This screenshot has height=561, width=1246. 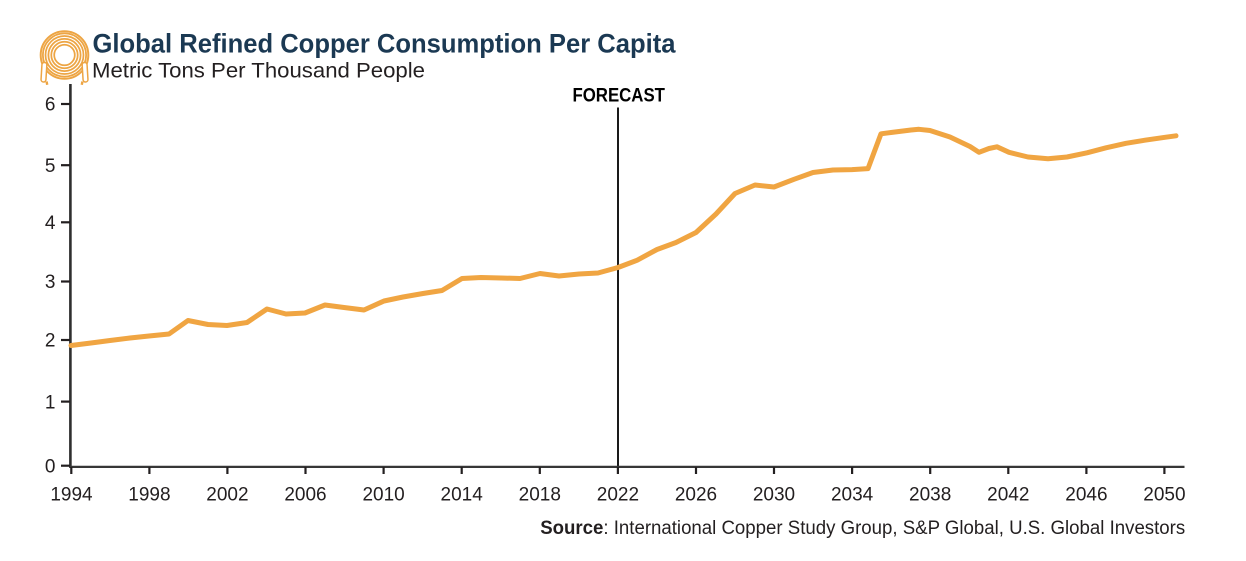 I want to click on svg-text: 2002, so click(x=227, y=494).